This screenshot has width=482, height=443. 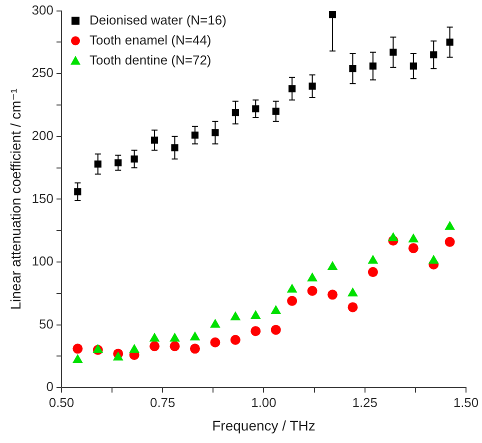 What do you see at coordinates (263, 402) in the screenshot?
I see `x-tick-label: 1.00` at bounding box center [263, 402].